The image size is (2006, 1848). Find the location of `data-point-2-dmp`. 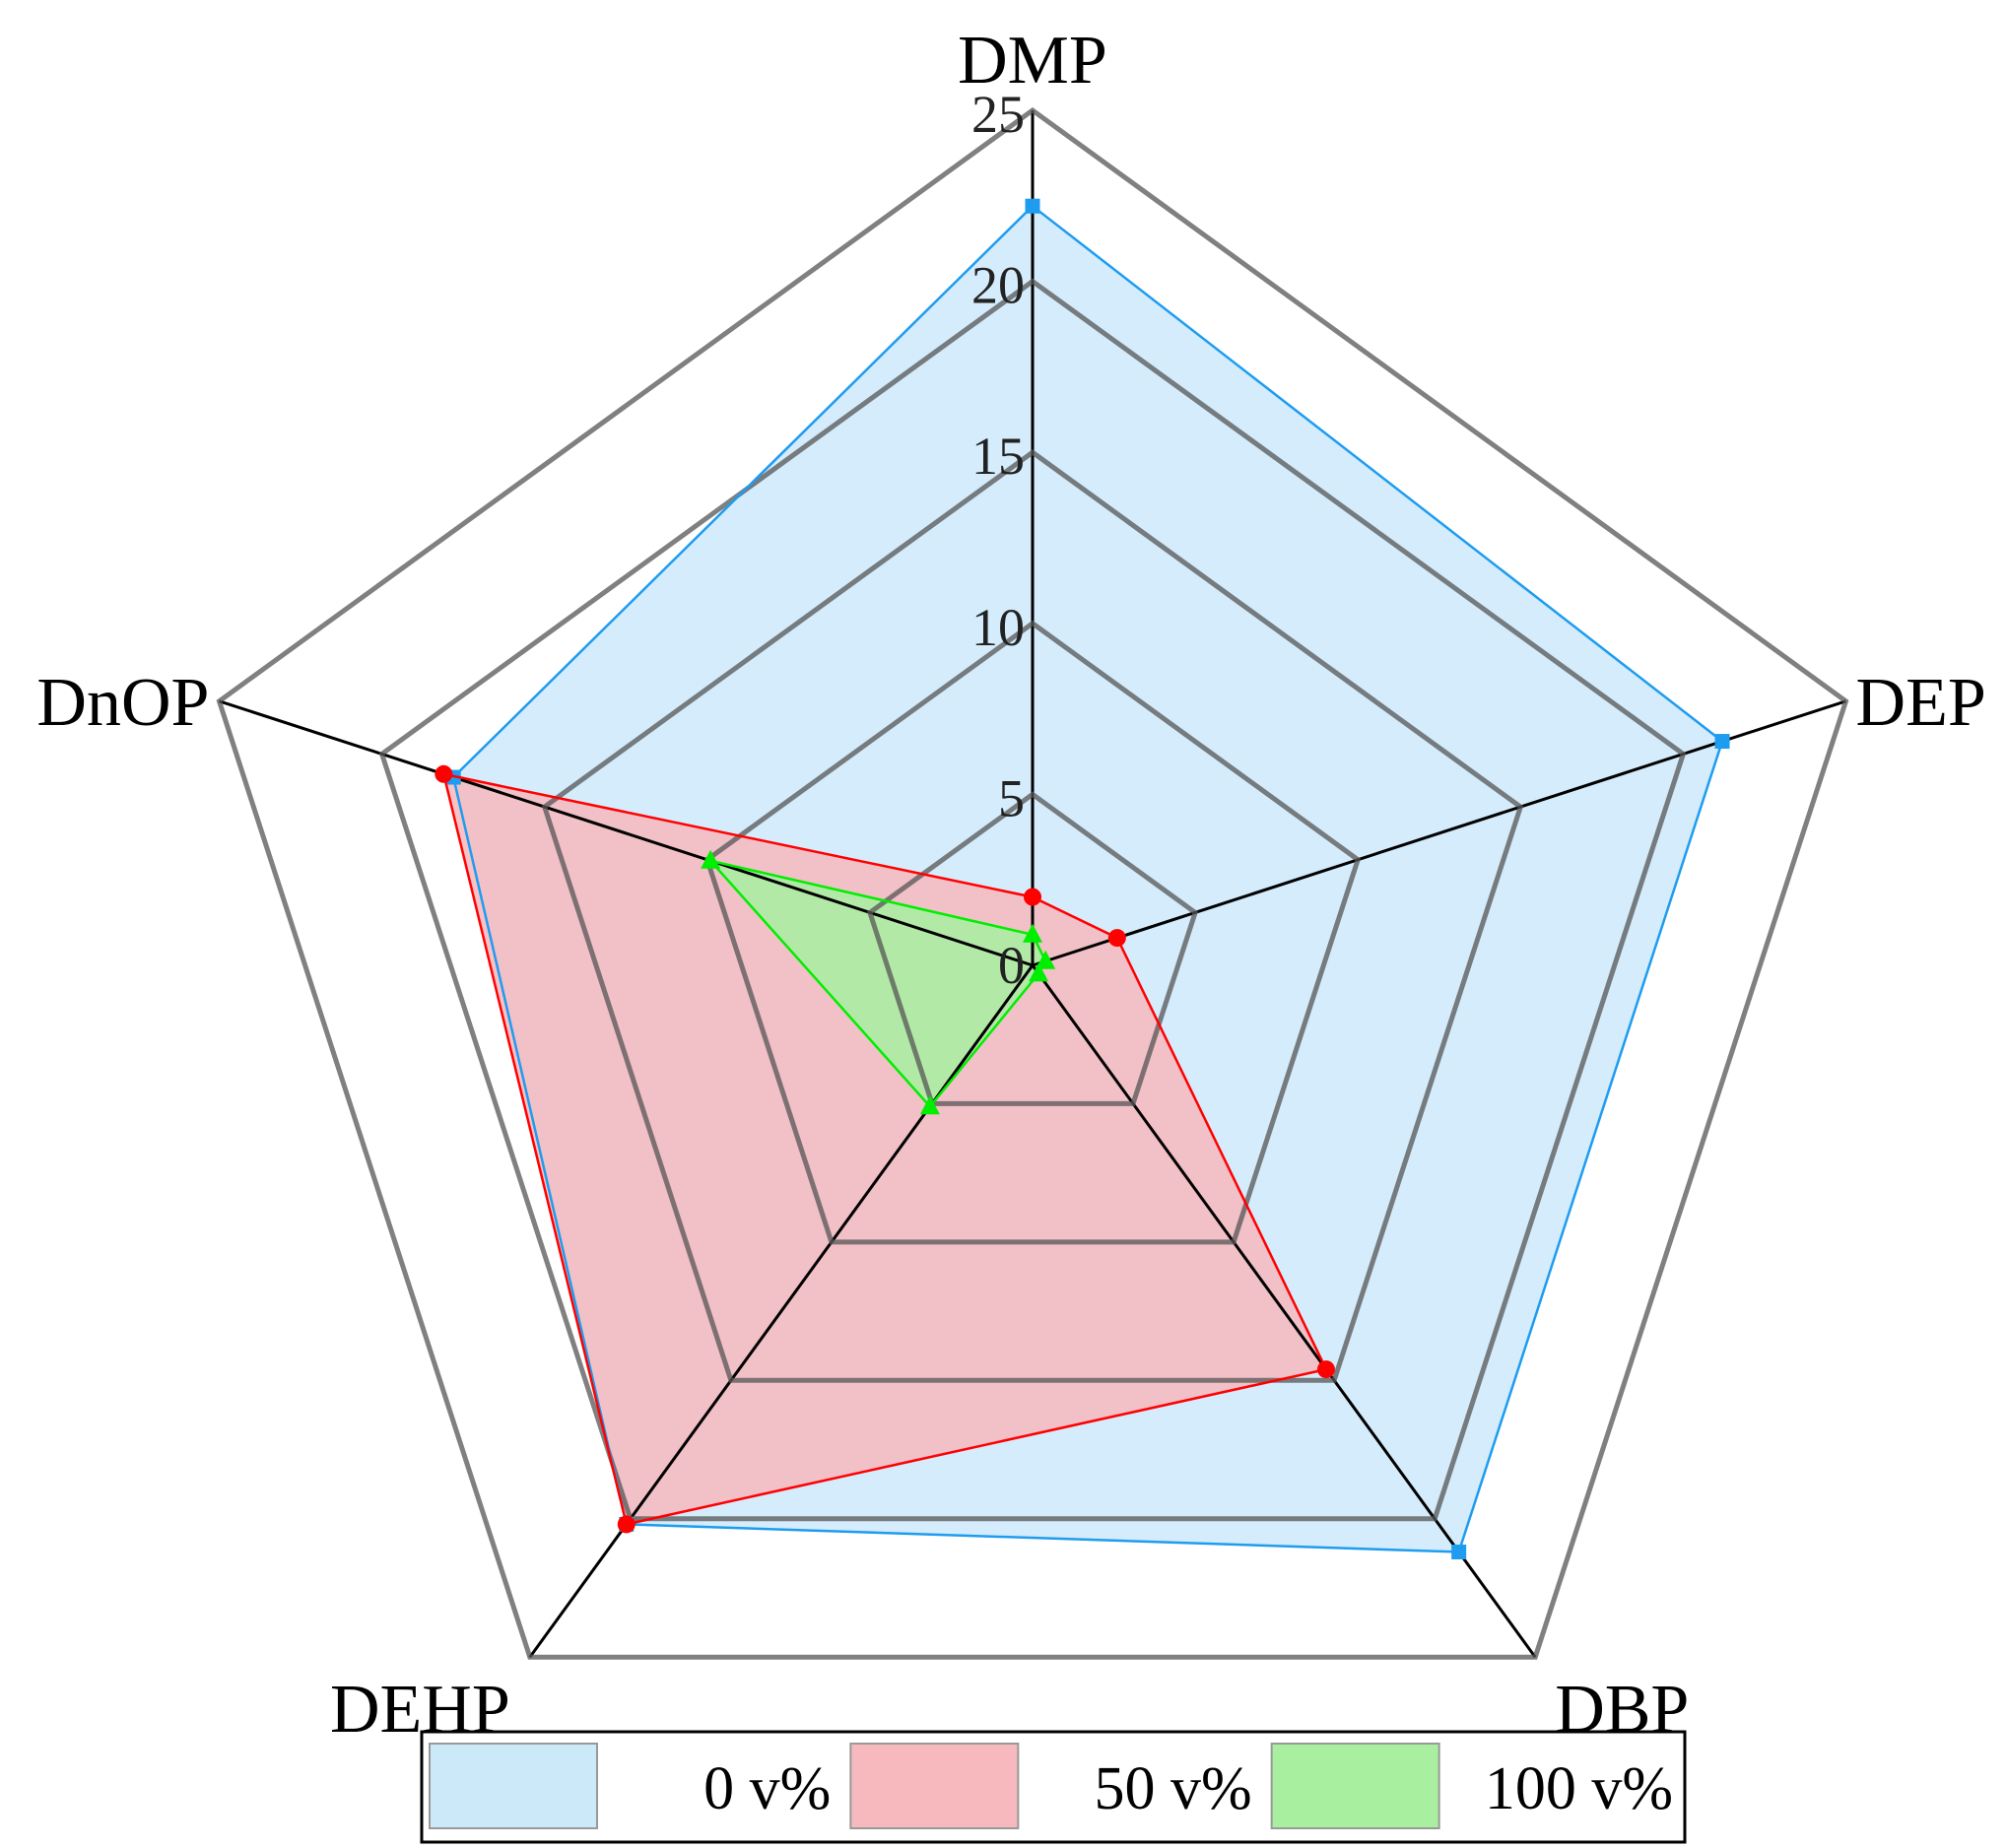

data-point-2-dmp is located at coordinates (1032, 933).